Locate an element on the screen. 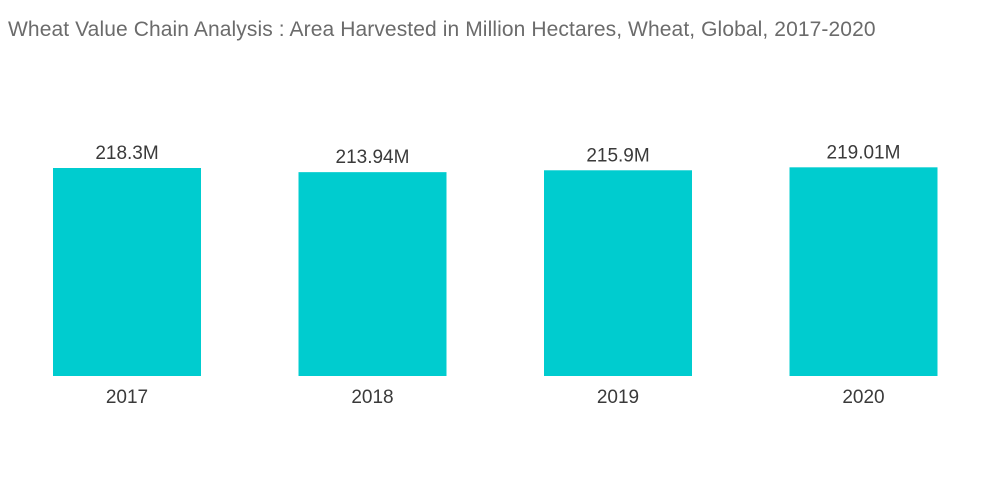 The image size is (1000, 504). bar-2018 is located at coordinates (372, 274).